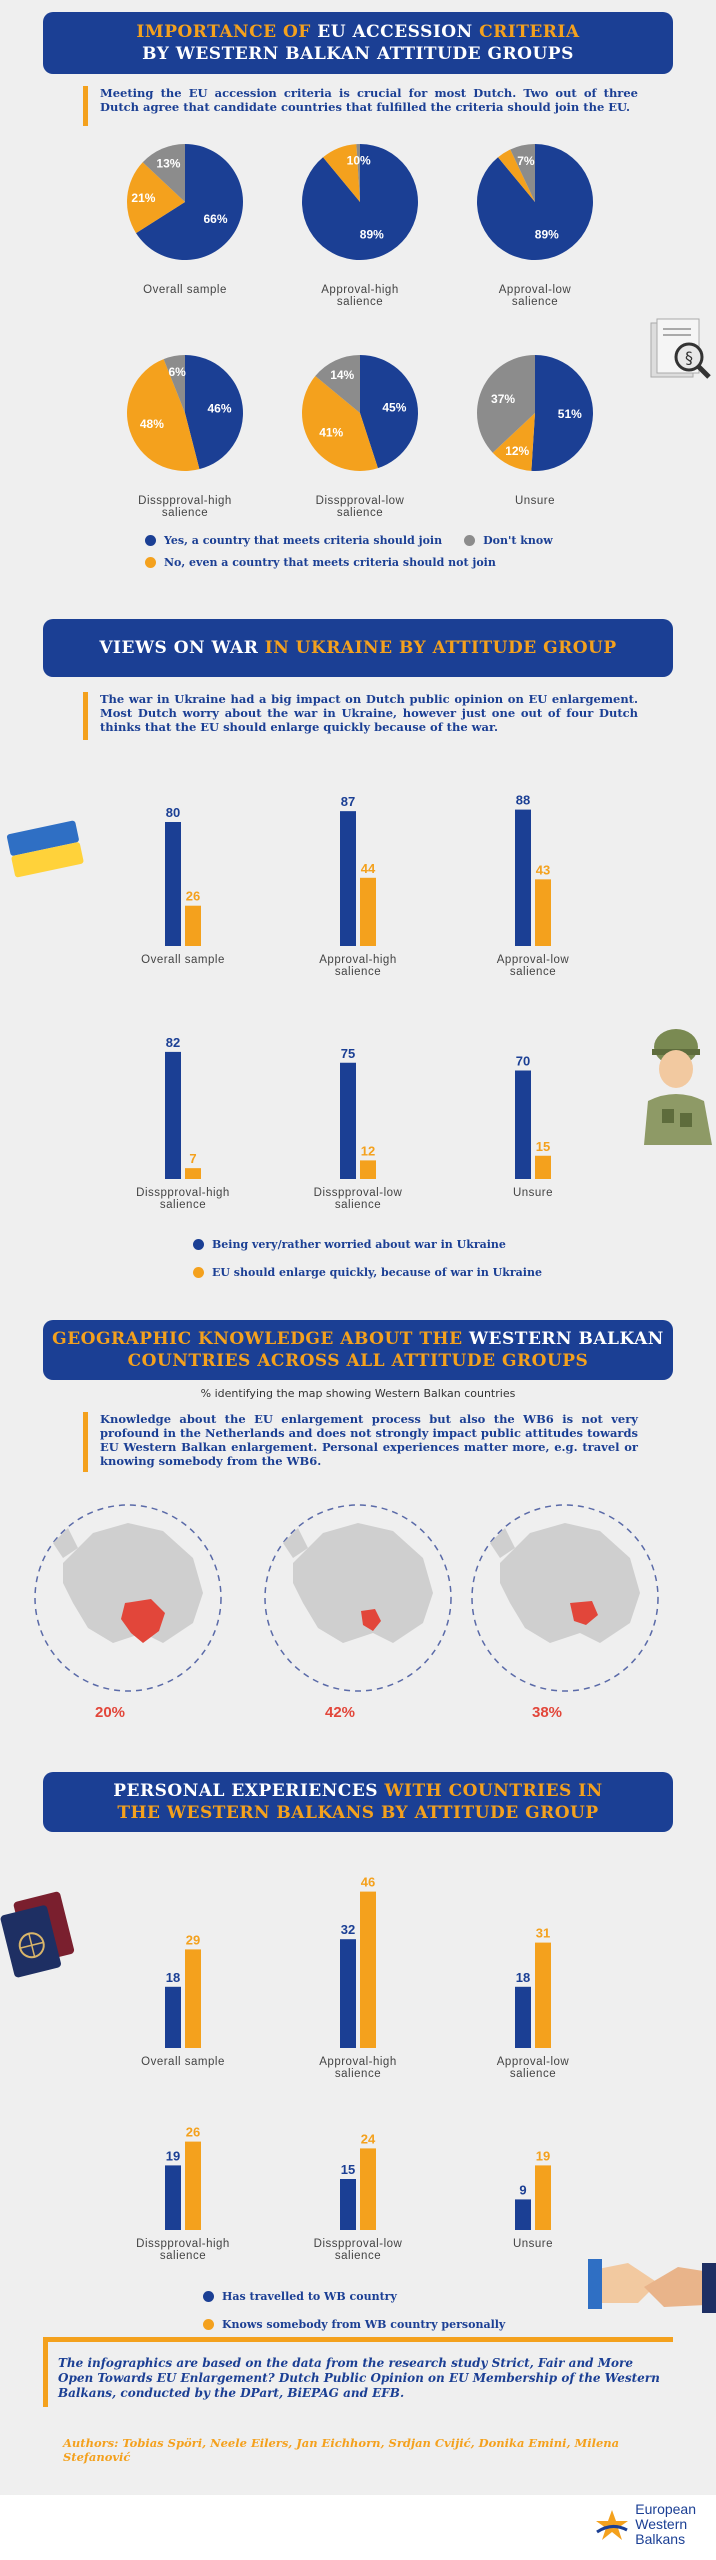 The image size is (716, 2560). Describe the element at coordinates (358, 2062) in the screenshot. I see `bar-category-label: Approval-high` at that location.